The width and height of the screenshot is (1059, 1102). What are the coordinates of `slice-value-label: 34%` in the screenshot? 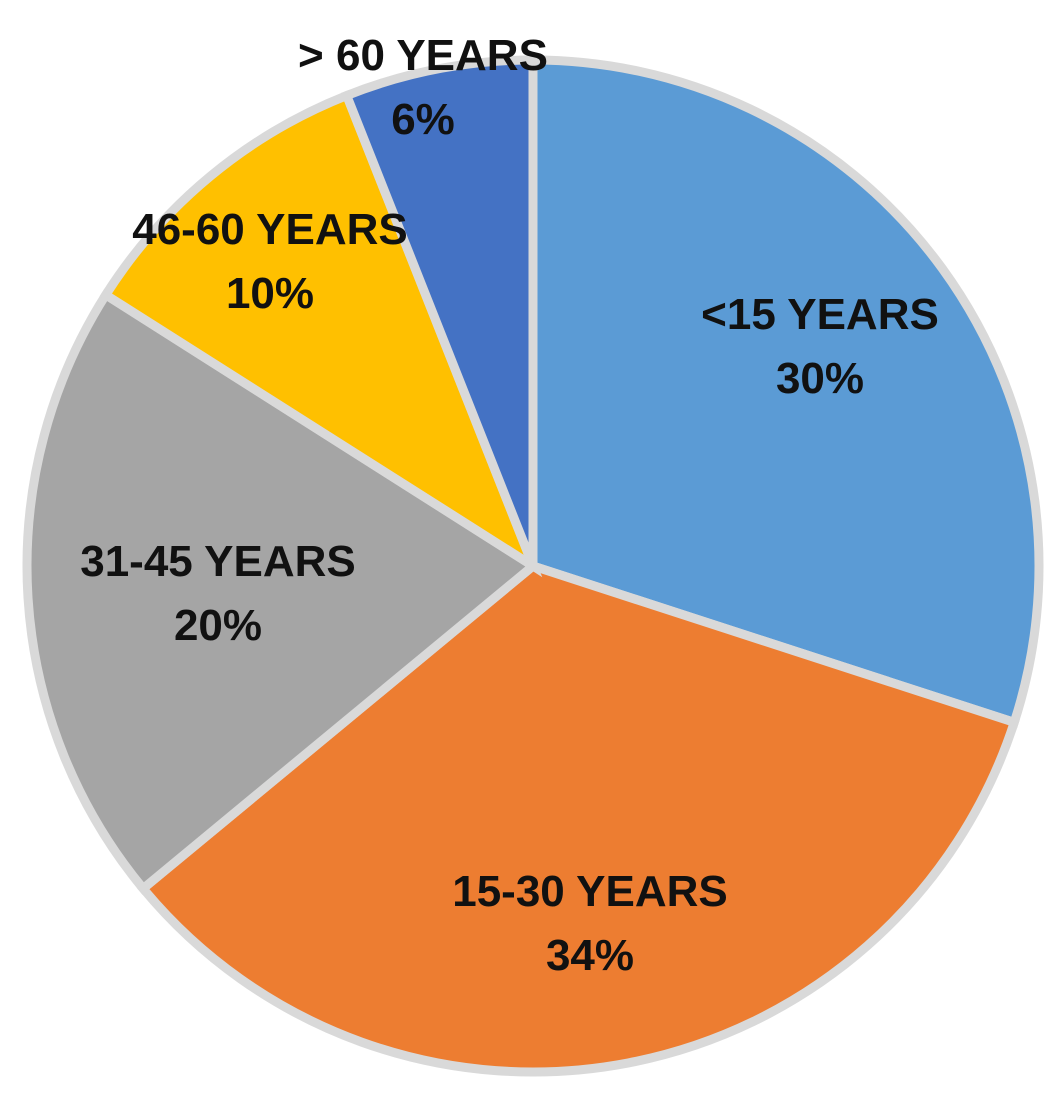 It's located at (590, 955).